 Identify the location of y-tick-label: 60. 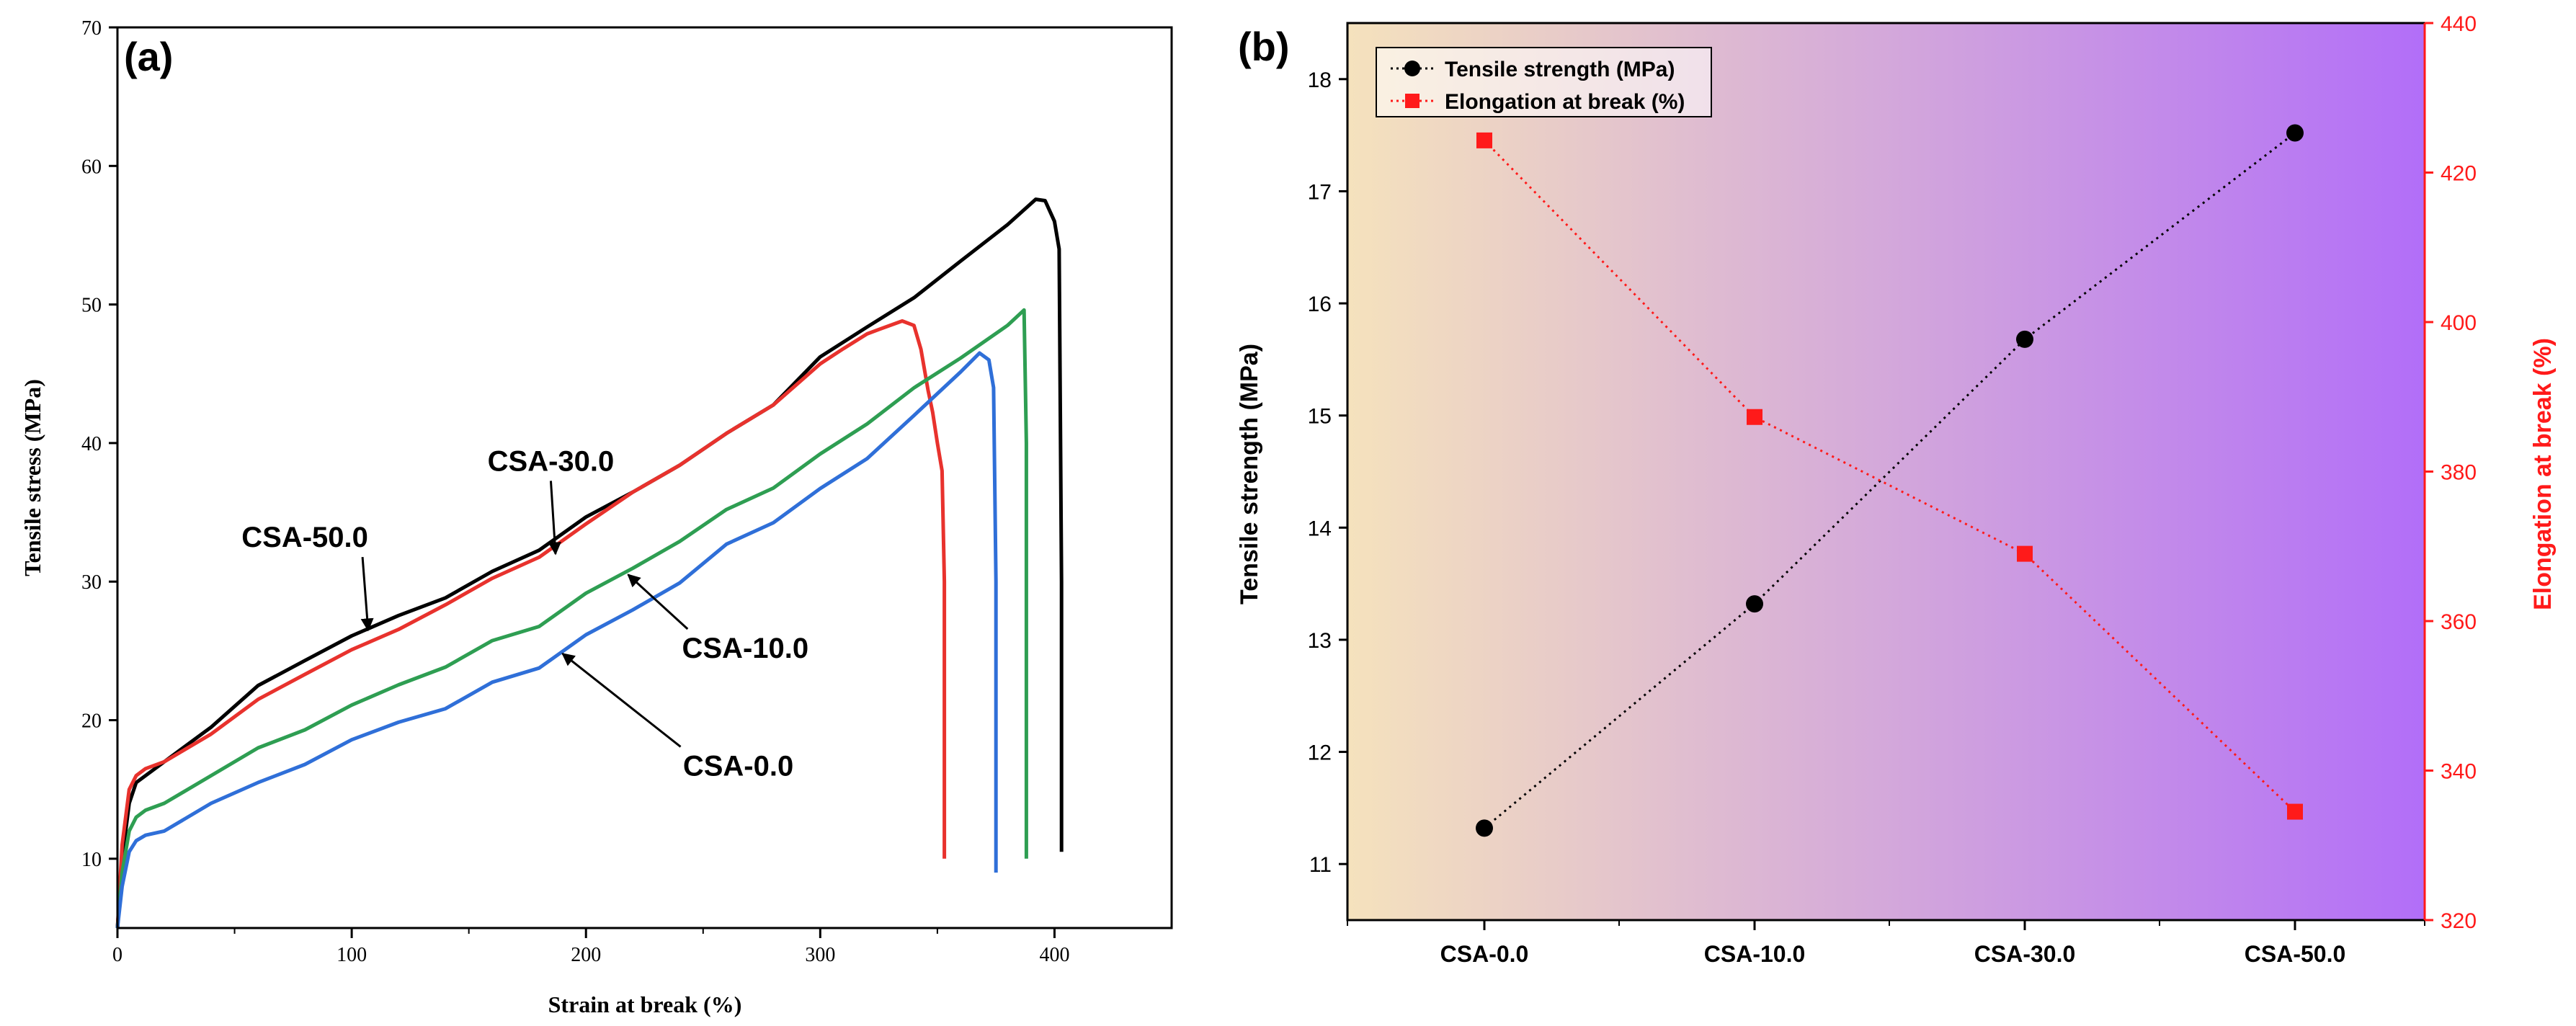
(91, 167).